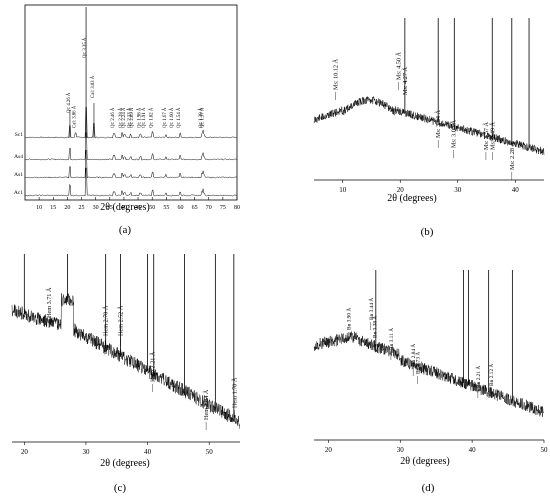  Describe the element at coordinates (49, 302) in the screenshot. I see `annotation-label-2: Hem 3.71 Å` at that location.